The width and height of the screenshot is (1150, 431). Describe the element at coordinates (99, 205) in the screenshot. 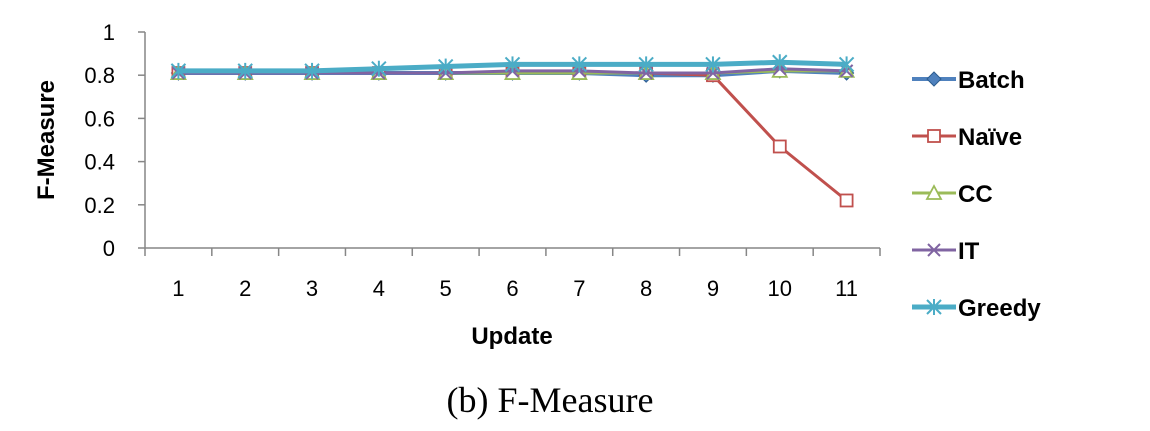

I see `y-tick-label: 0.2` at that location.